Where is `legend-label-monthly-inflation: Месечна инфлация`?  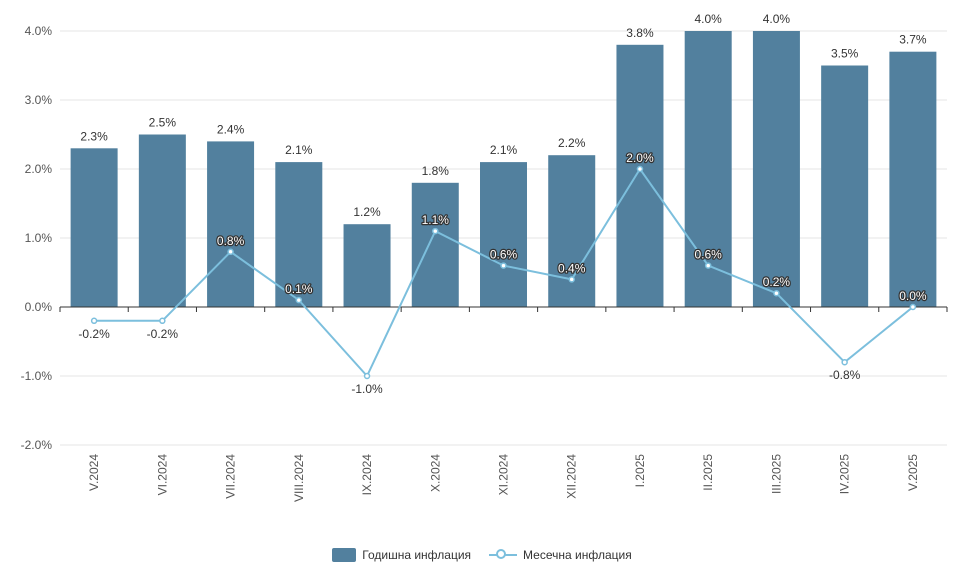
legend-label-monthly-inflation: Месечна инфлация is located at coordinates (577, 555).